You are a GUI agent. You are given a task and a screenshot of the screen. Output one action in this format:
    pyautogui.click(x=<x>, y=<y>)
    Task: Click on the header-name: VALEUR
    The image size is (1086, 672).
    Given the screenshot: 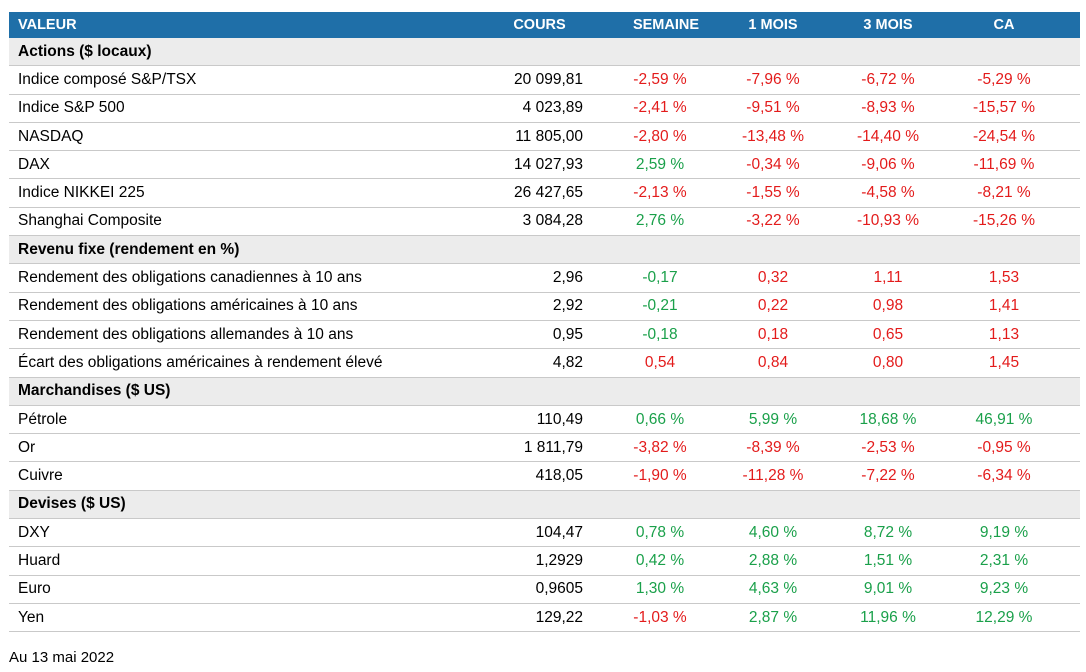 What is the action you would take?
    pyautogui.click(x=47, y=25)
    